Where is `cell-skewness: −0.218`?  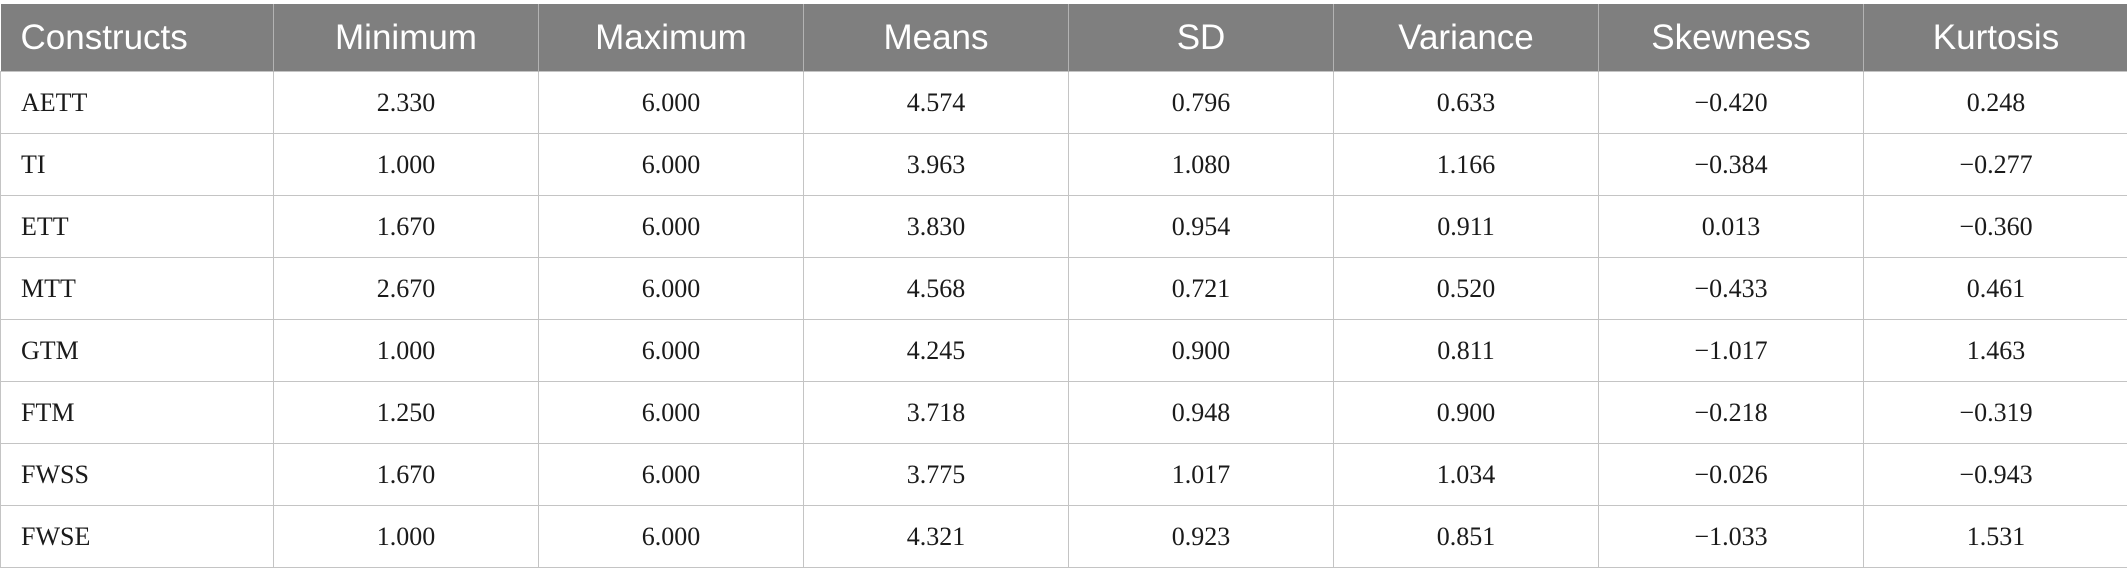 cell-skewness: −0.218 is located at coordinates (1731, 412).